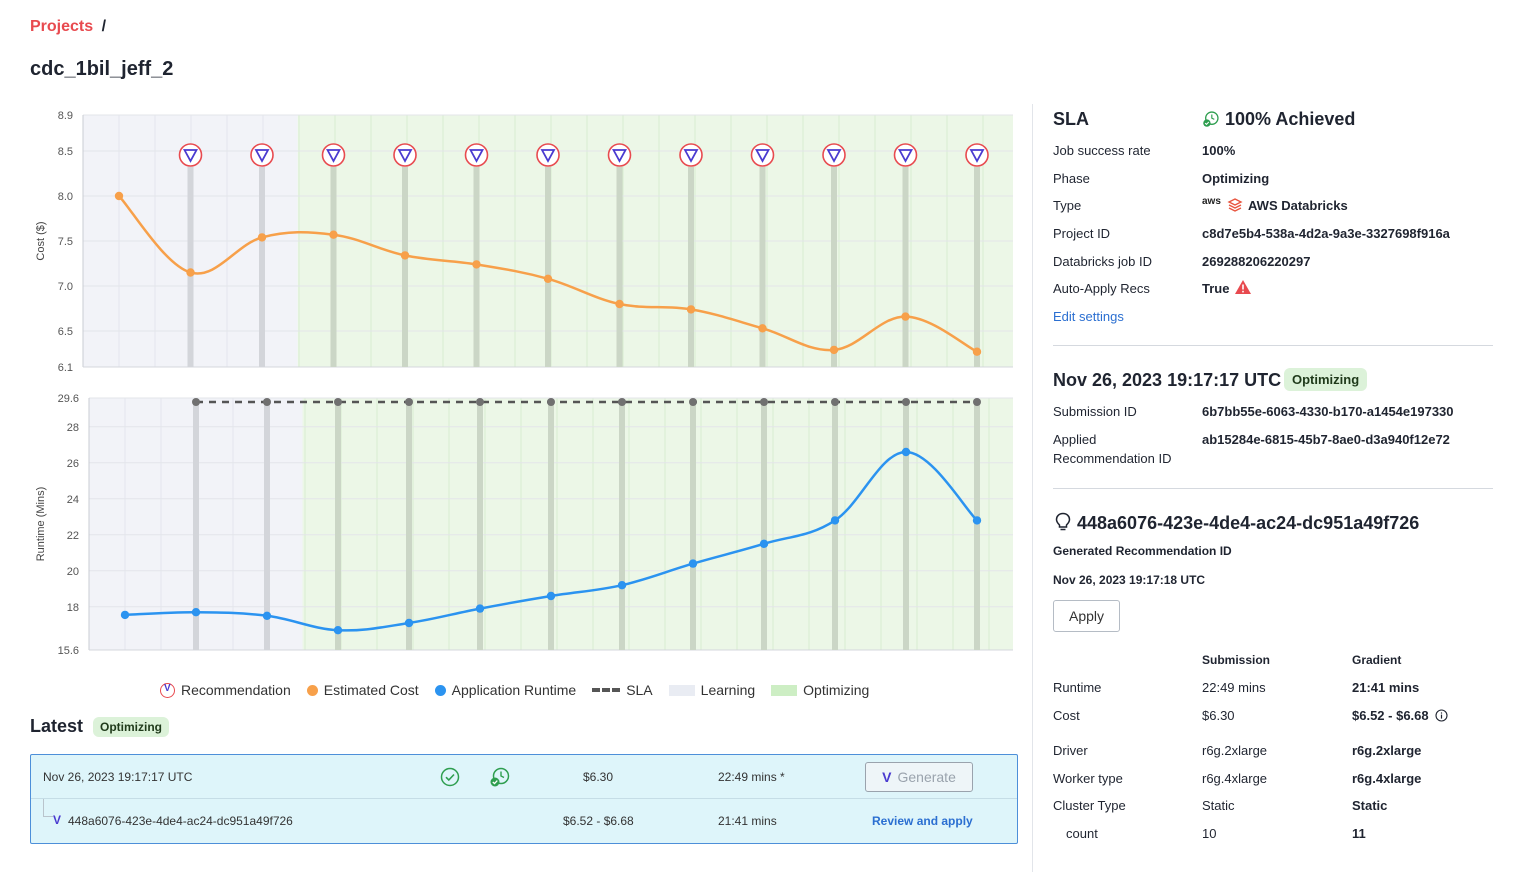 This screenshot has width=1516, height=872. What do you see at coordinates (1071, 119) in the screenshot?
I see `sla-title: SLA` at bounding box center [1071, 119].